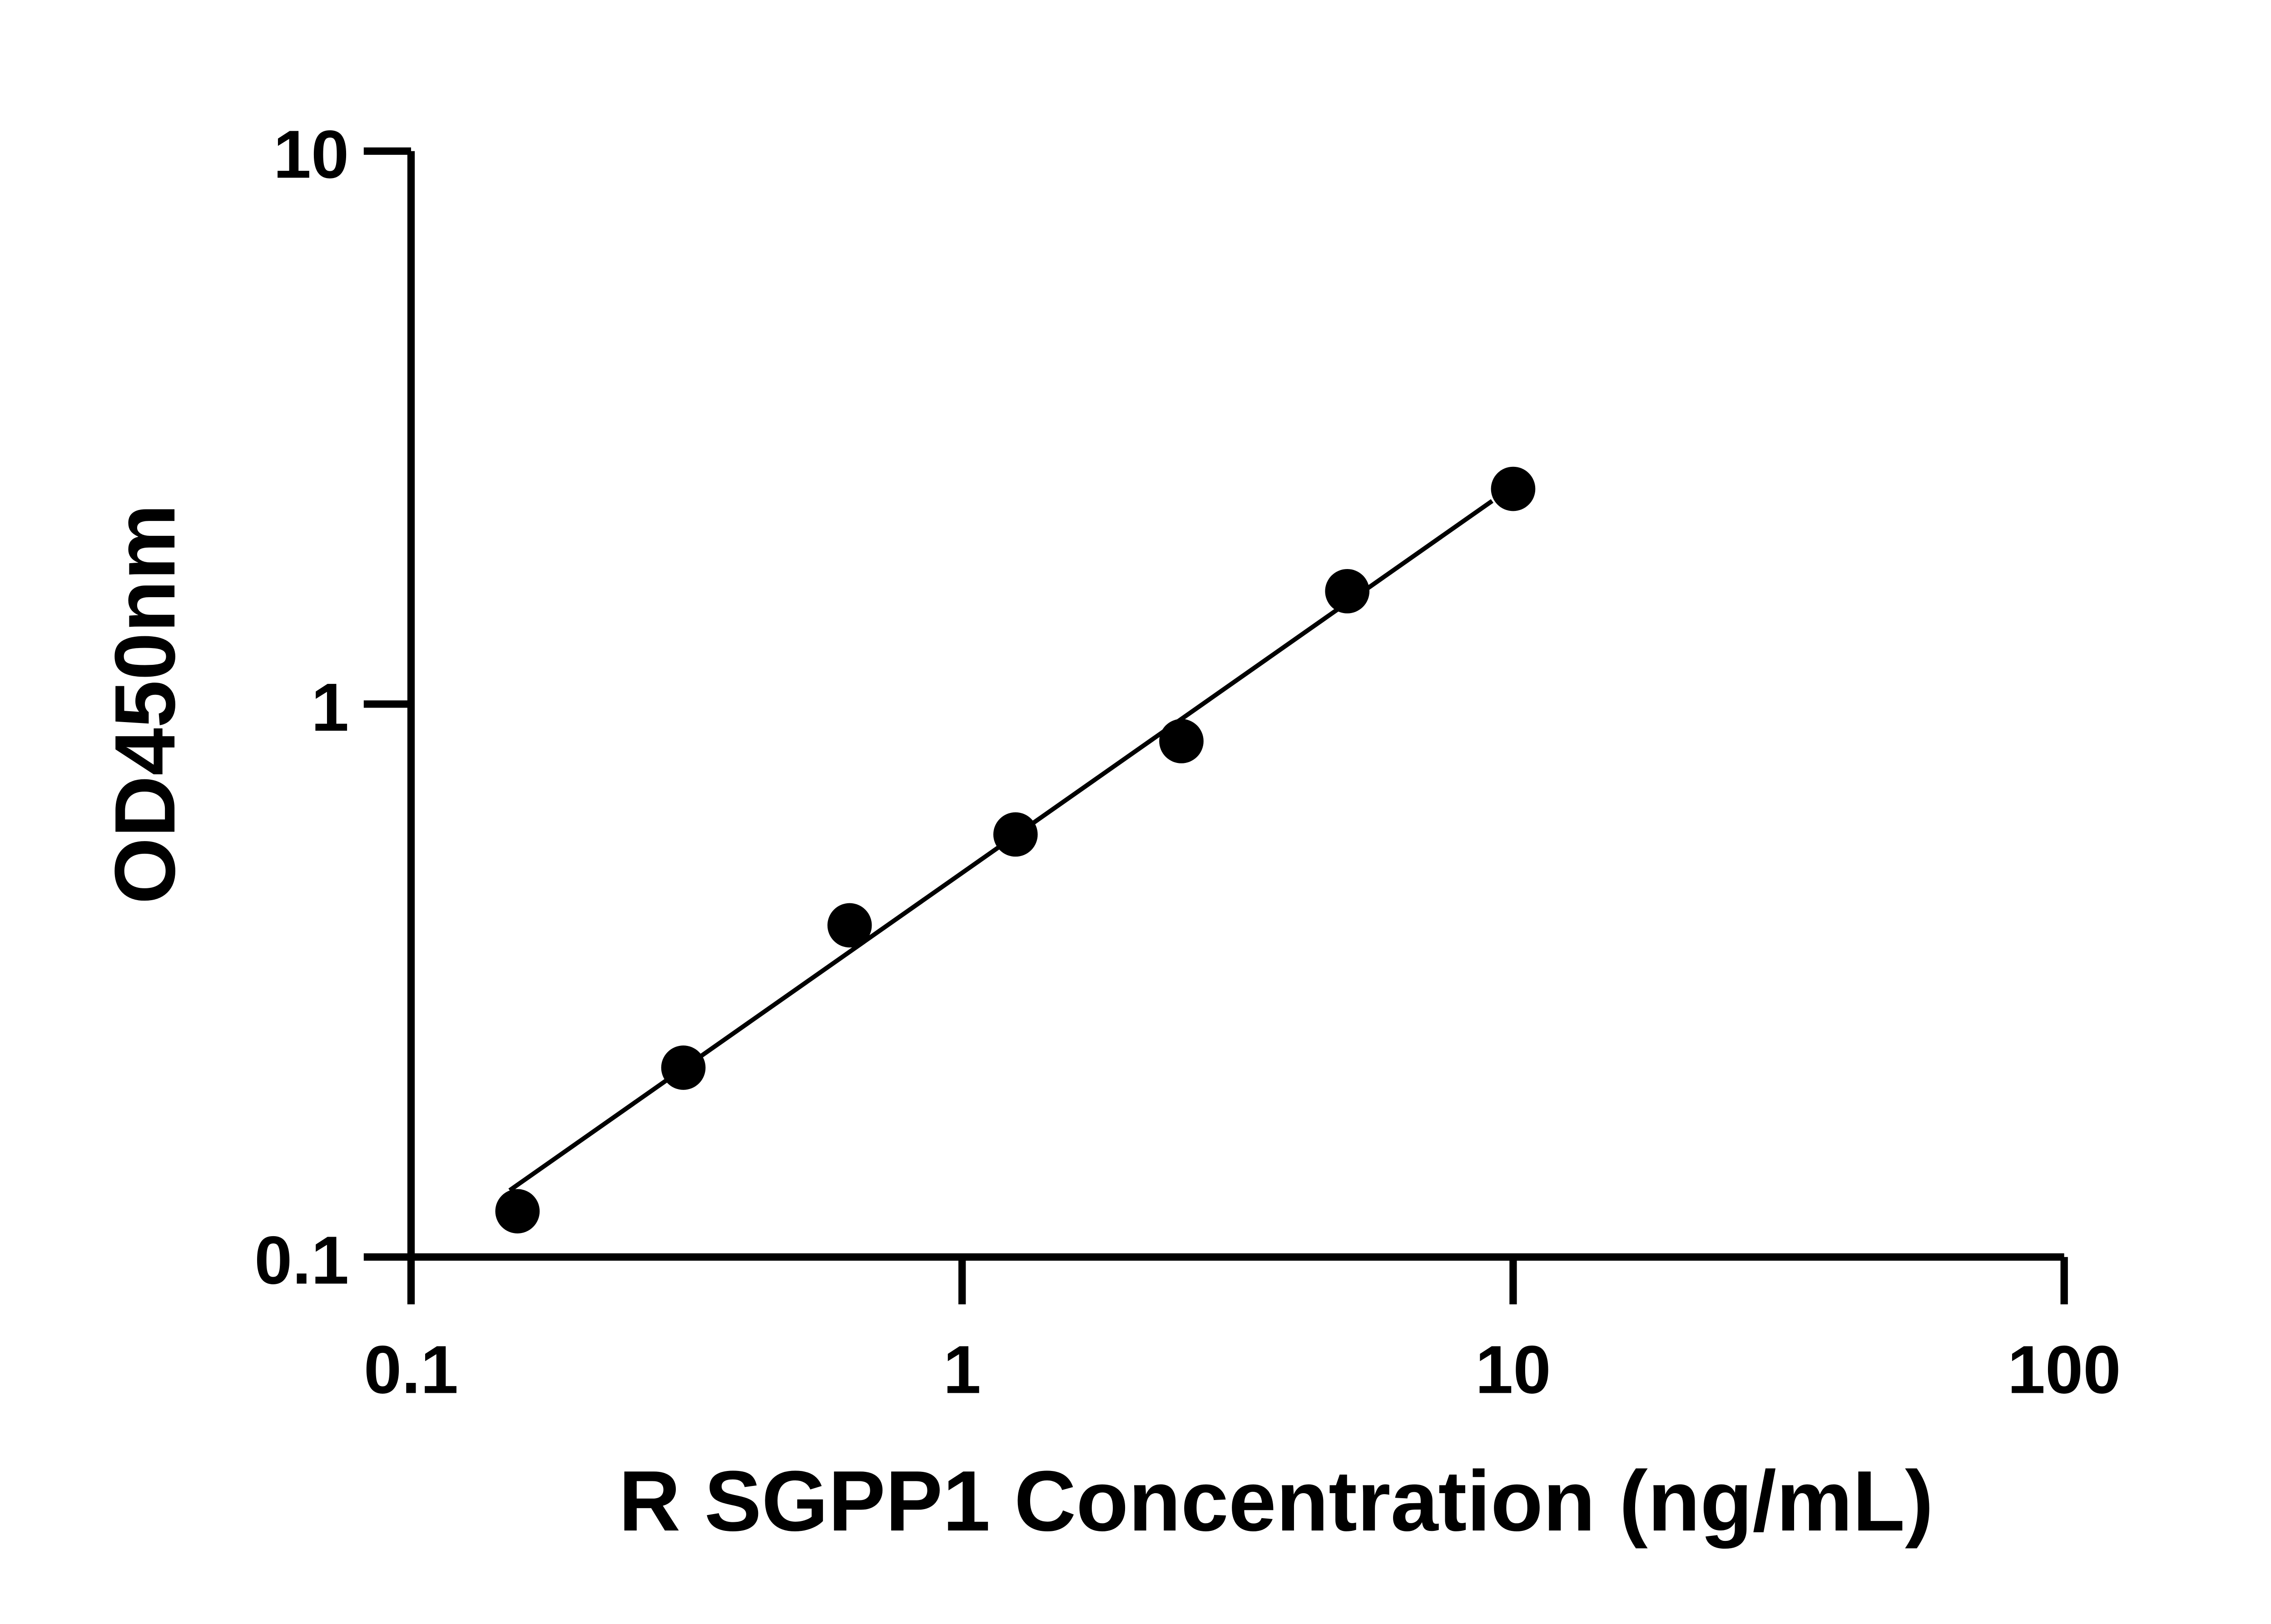 The width and height of the screenshot is (2271, 1624). Describe the element at coordinates (2064, 1369) in the screenshot. I see `x-tick-label: 100` at that location.